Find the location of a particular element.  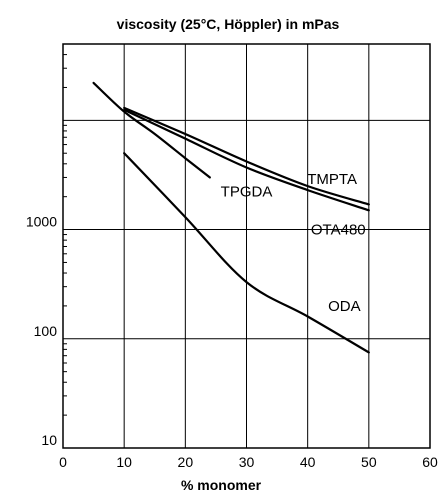

x-tick-label: 30 is located at coordinates (247, 462).